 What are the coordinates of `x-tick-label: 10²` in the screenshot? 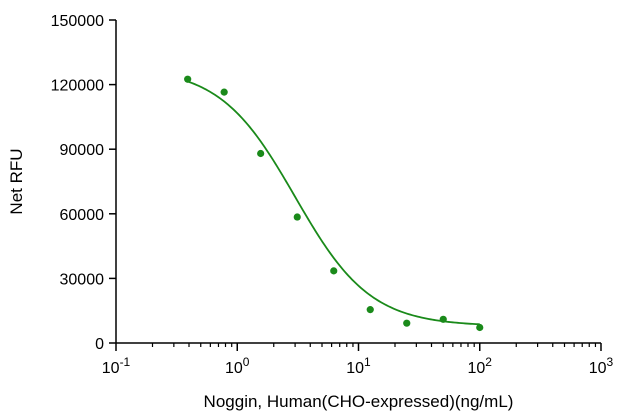 It's located at (480, 366).